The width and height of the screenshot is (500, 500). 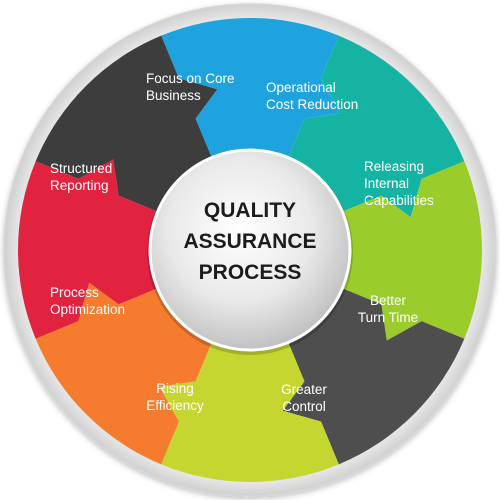 What do you see at coordinates (81, 177) in the screenshot?
I see `segment-label-structured: Structured Reporting` at bounding box center [81, 177].